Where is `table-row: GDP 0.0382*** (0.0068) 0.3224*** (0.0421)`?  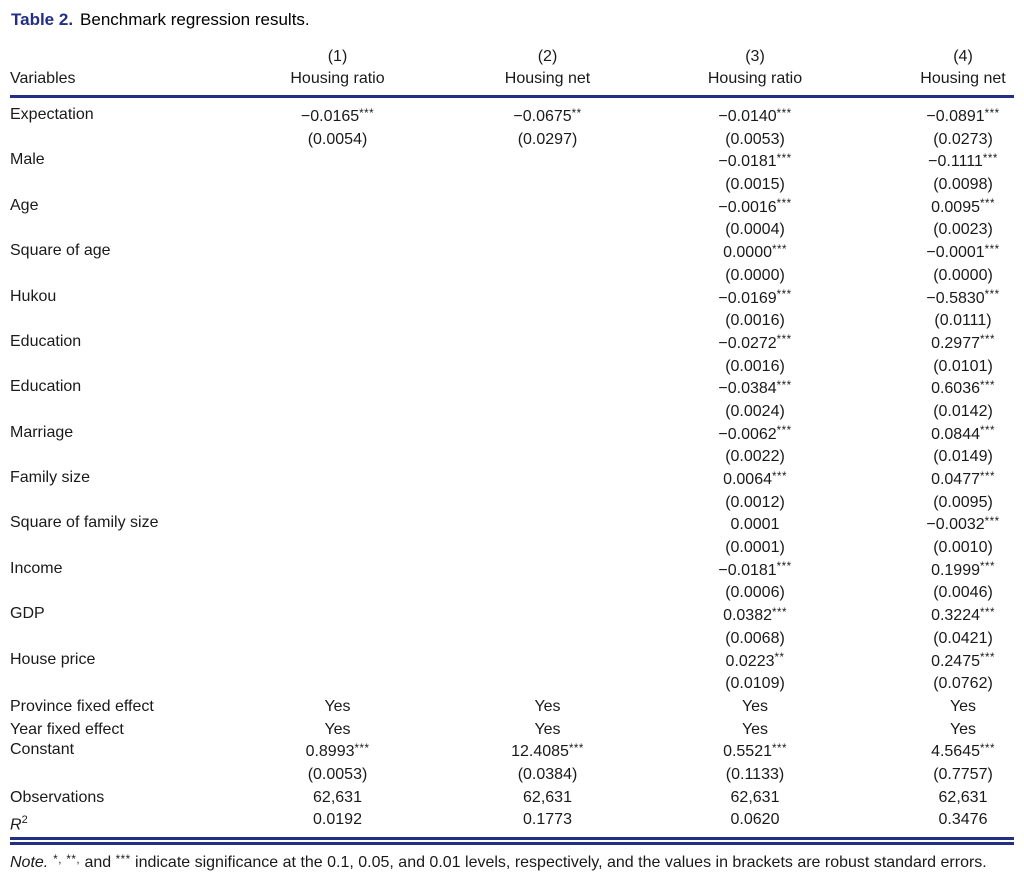 table-row: GDP 0.0382*** (0.0068) 0.3224*** (0.0421) is located at coordinates (512, 627).